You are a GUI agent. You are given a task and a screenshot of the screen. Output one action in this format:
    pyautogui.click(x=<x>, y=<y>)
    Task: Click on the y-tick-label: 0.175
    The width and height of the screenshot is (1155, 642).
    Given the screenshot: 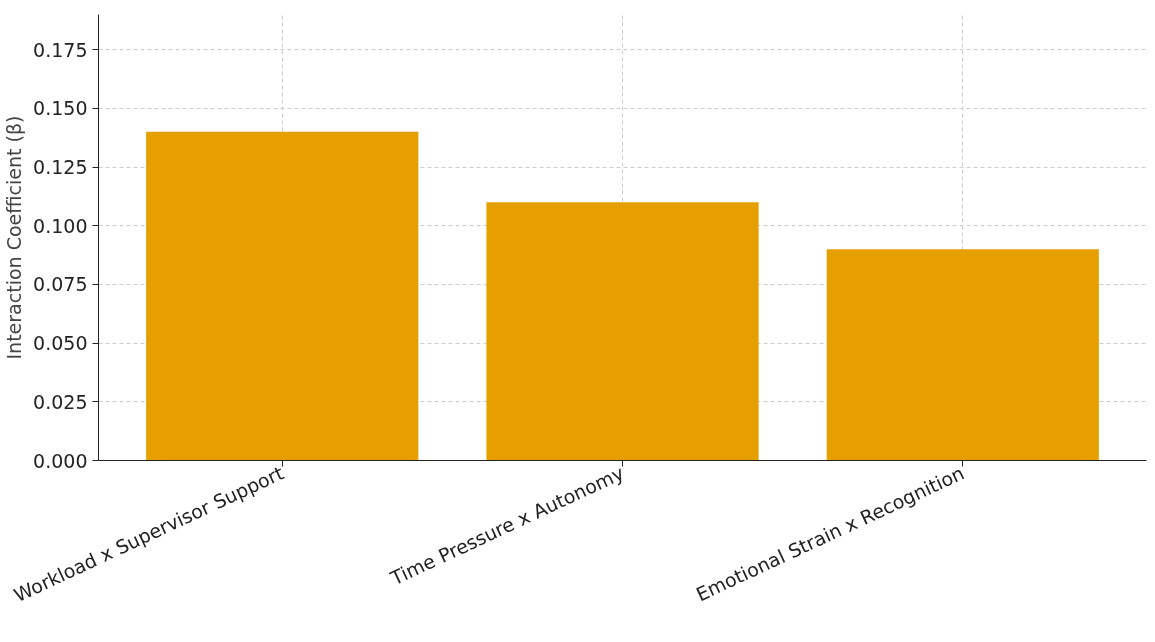 What is the action you would take?
    pyautogui.click(x=60, y=49)
    